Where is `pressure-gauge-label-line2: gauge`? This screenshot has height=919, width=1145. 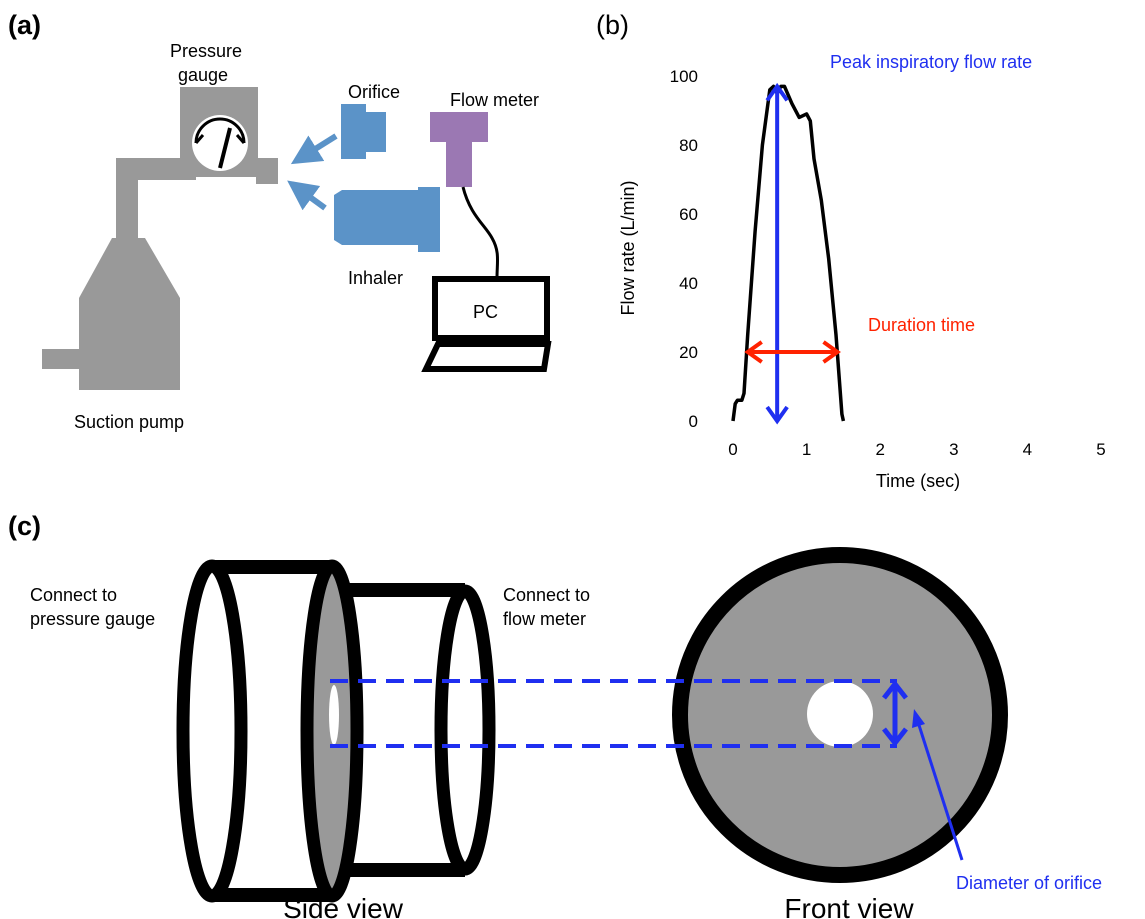
pressure-gauge-label-line2: gauge is located at coordinates (203, 75).